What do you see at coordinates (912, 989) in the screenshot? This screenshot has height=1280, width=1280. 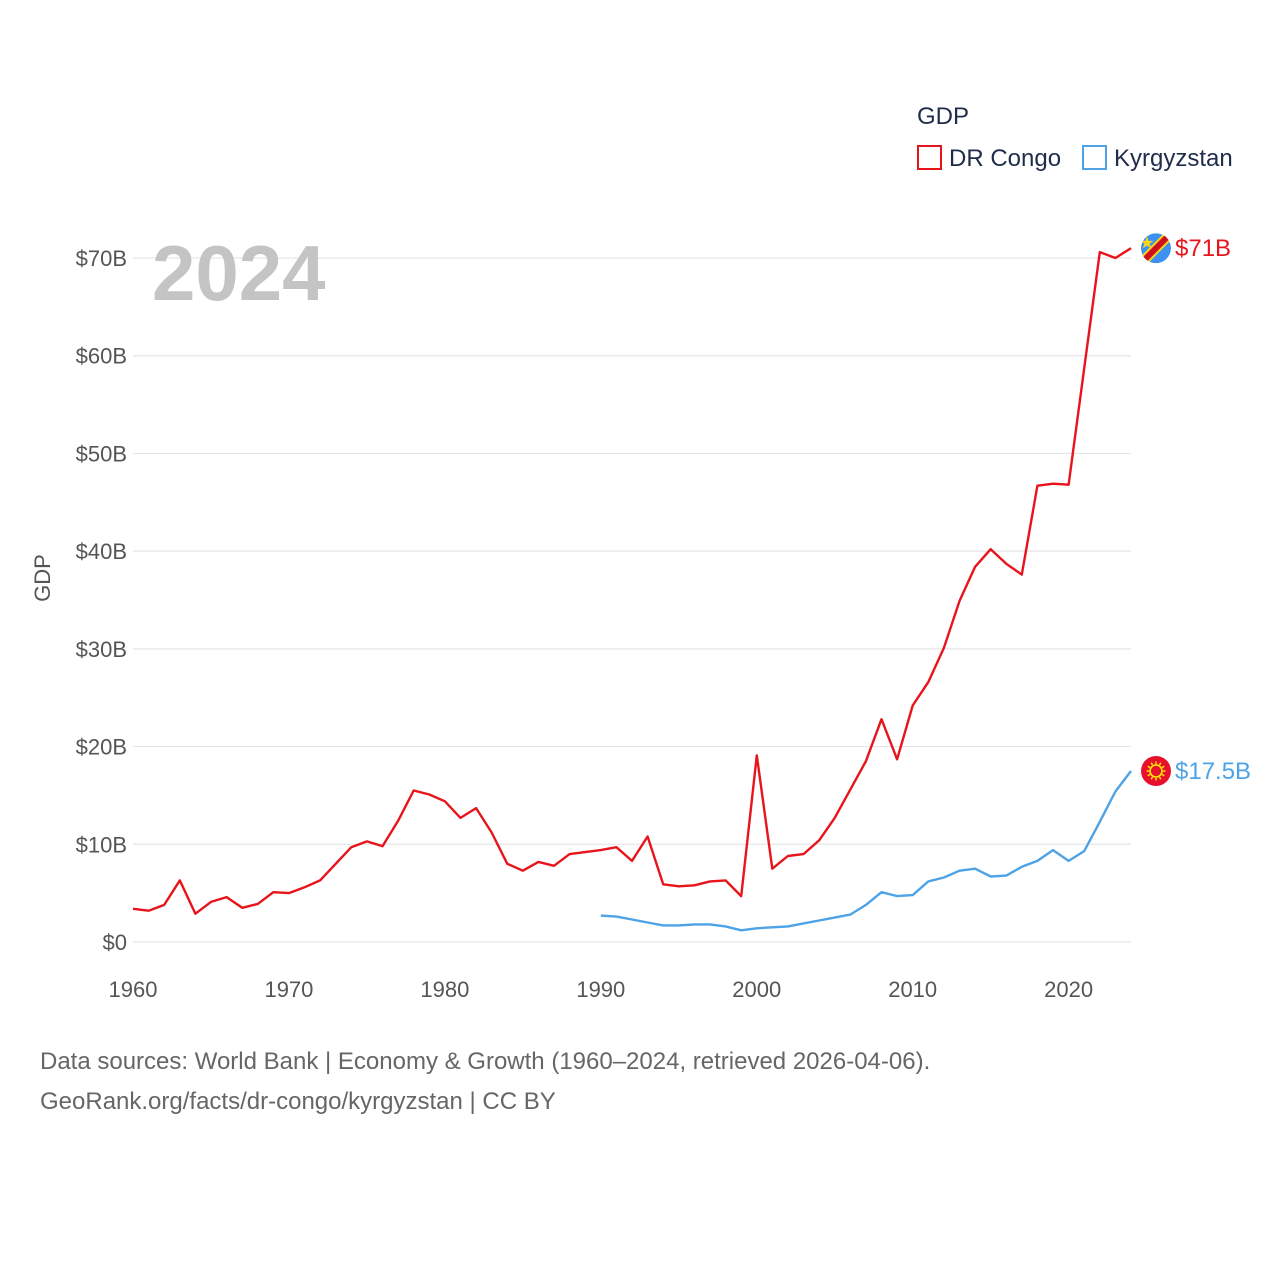 I see `x-tick-label: 2010` at bounding box center [912, 989].